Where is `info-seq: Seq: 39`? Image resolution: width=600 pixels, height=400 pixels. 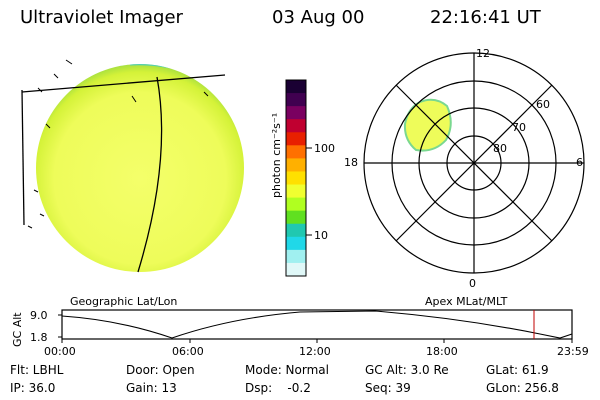 info-seq: Seq: 39 is located at coordinates (388, 388).